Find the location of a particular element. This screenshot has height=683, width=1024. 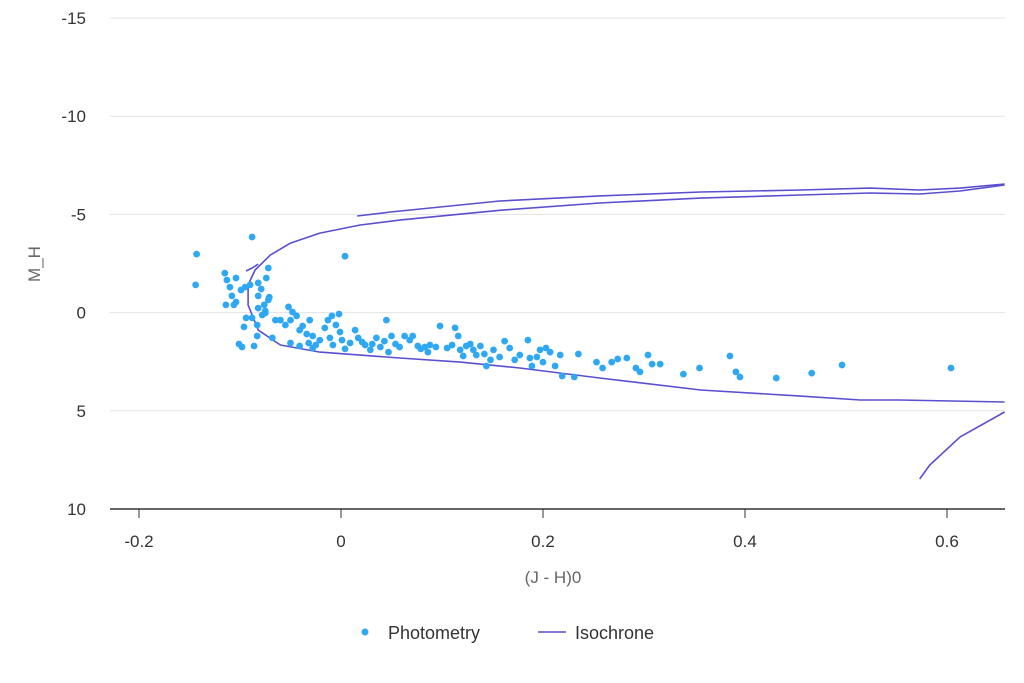

y-axis-ticks: -15 -10 -5 0 5 10 is located at coordinates (73, 264).